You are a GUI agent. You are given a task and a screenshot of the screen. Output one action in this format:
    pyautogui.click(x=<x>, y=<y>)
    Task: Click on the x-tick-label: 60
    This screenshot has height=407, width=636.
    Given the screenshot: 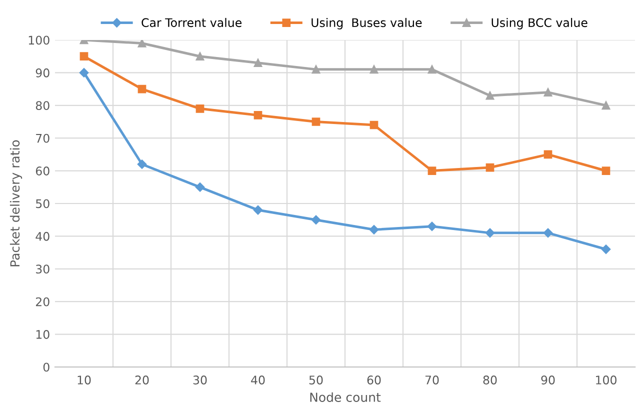 What is the action you would take?
    pyautogui.click(x=374, y=380)
    